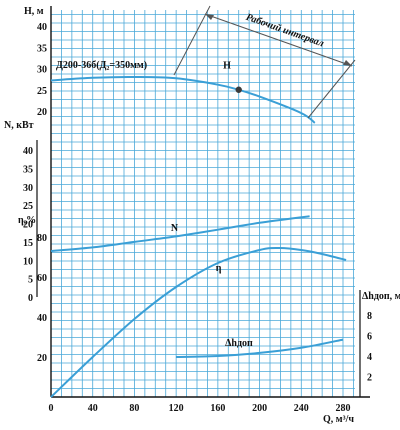  Describe the element at coordinates (101, 65) in the screenshot. I see `pump-label: Д200-36б(Д₂=350мм)` at that location.